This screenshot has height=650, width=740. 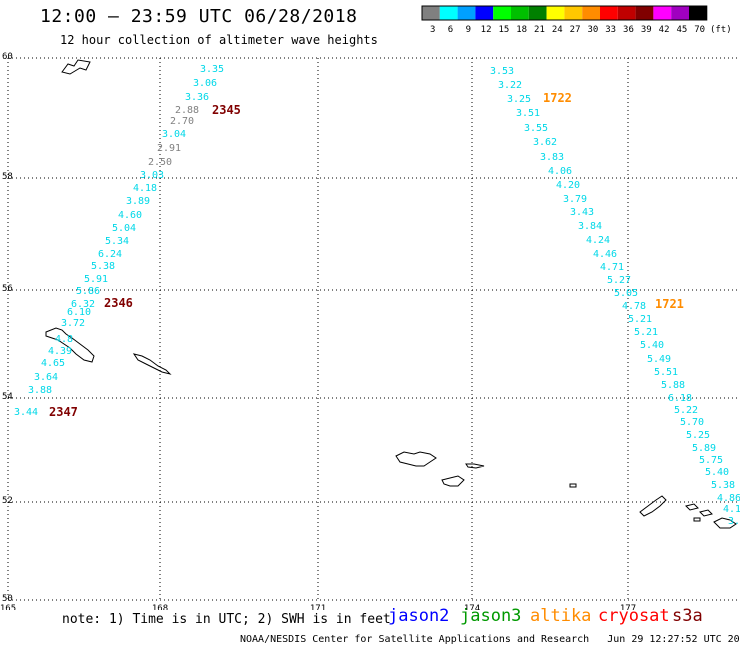 I want to click on wave-height-value: 2.88, so click(x=187, y=110).